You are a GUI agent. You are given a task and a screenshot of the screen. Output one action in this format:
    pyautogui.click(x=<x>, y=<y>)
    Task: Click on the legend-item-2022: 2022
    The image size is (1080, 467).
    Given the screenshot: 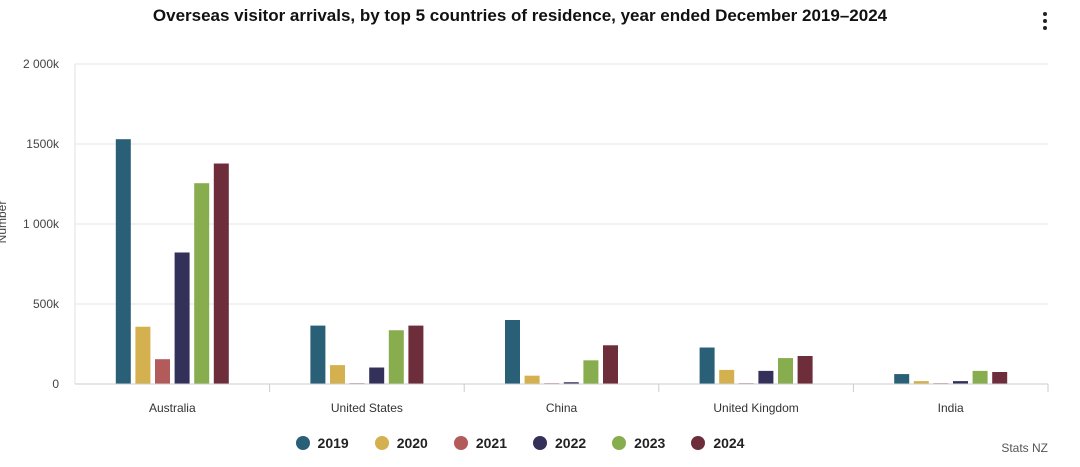 What is the action you would take?
    pyautogui.click(x=559, y=443)
    